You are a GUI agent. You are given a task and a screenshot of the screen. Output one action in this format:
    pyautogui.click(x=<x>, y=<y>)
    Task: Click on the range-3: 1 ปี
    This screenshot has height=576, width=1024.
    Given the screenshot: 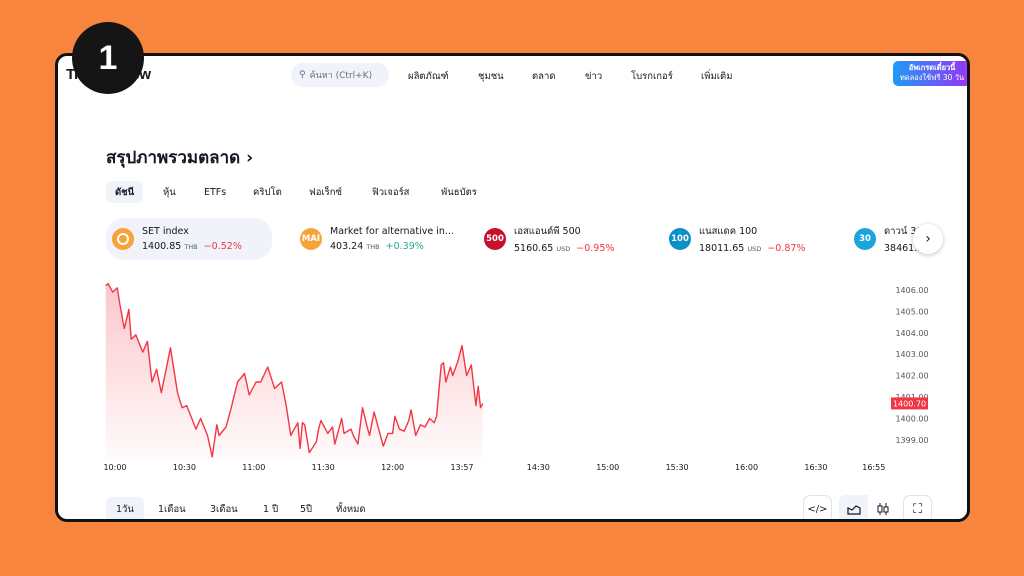 What is the action you would take?
    pyautogui.click(x=270, y=508)
    